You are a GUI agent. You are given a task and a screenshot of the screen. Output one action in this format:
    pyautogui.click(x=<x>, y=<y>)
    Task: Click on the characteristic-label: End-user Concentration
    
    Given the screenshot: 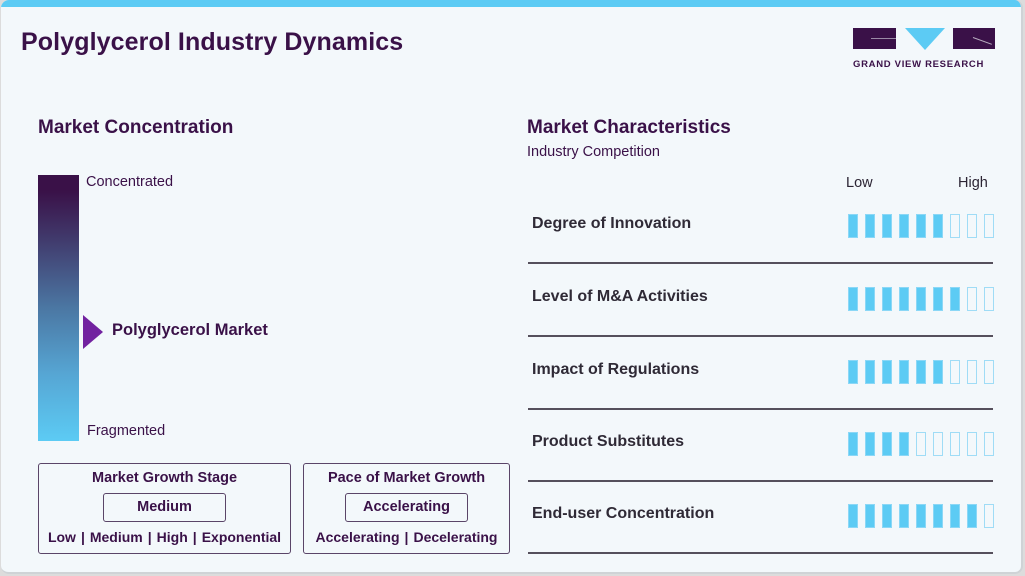 What is the action you would take?
    pyautogui.click(x=623, y=513)
    